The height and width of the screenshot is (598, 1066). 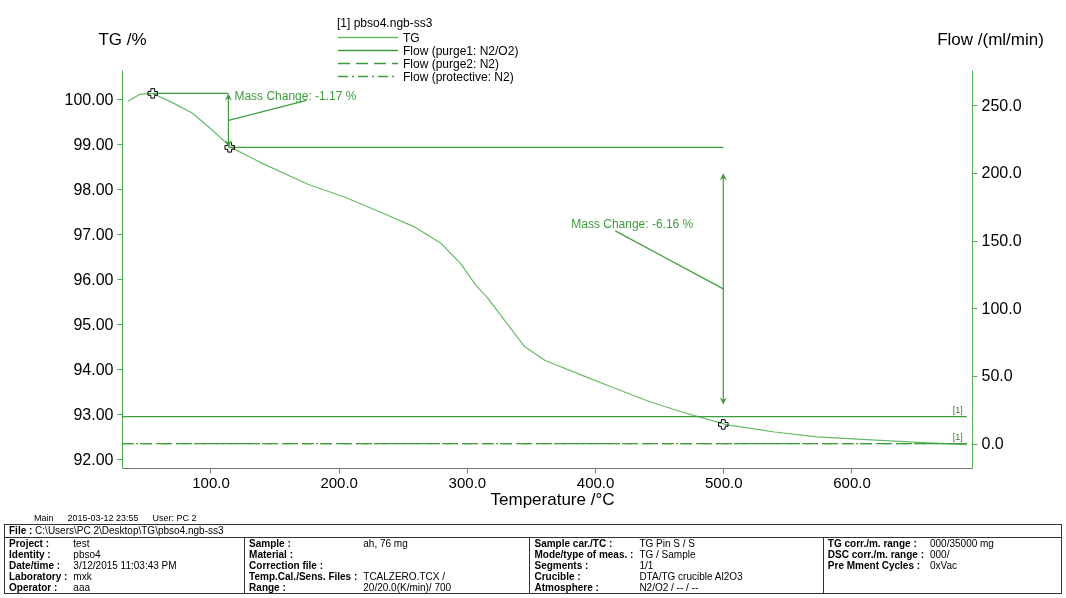 What do you see at coordinates (992, 444) in the screenshot?
I see `y2-tick-label: 0.0` at bounding box center [992, 444].